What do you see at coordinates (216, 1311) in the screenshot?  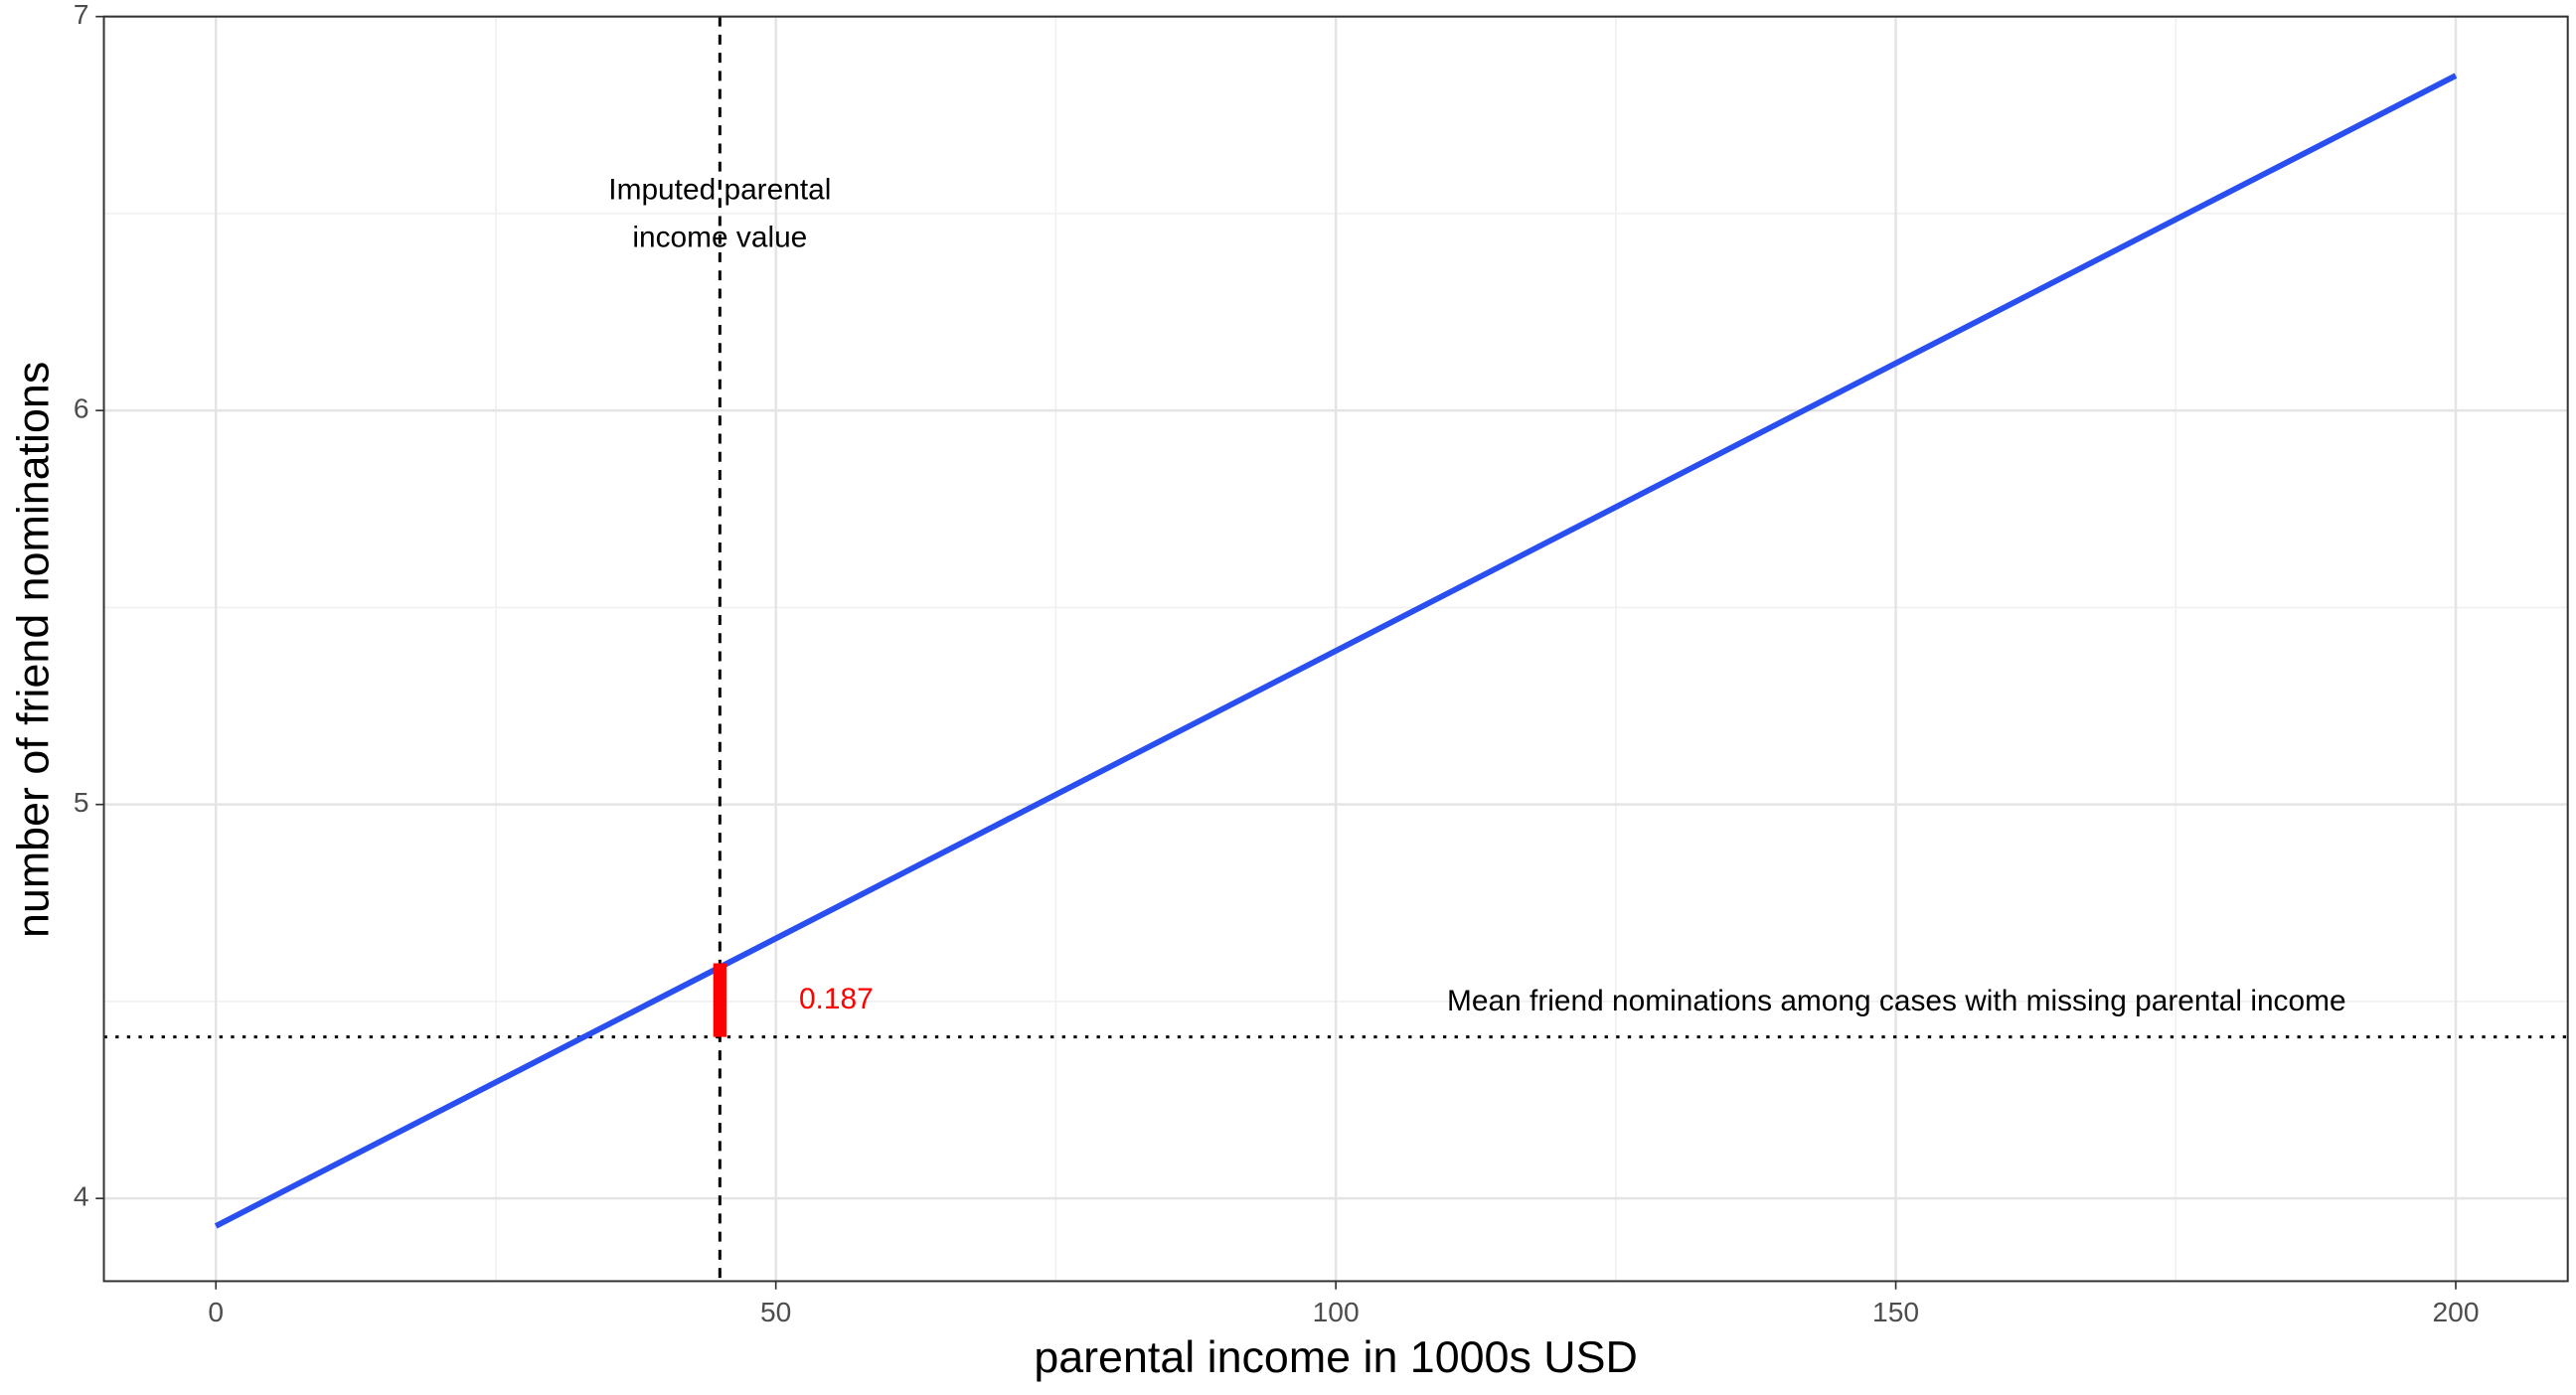 I see `x-tick-label: 0` at bounding box center [216, 1311].